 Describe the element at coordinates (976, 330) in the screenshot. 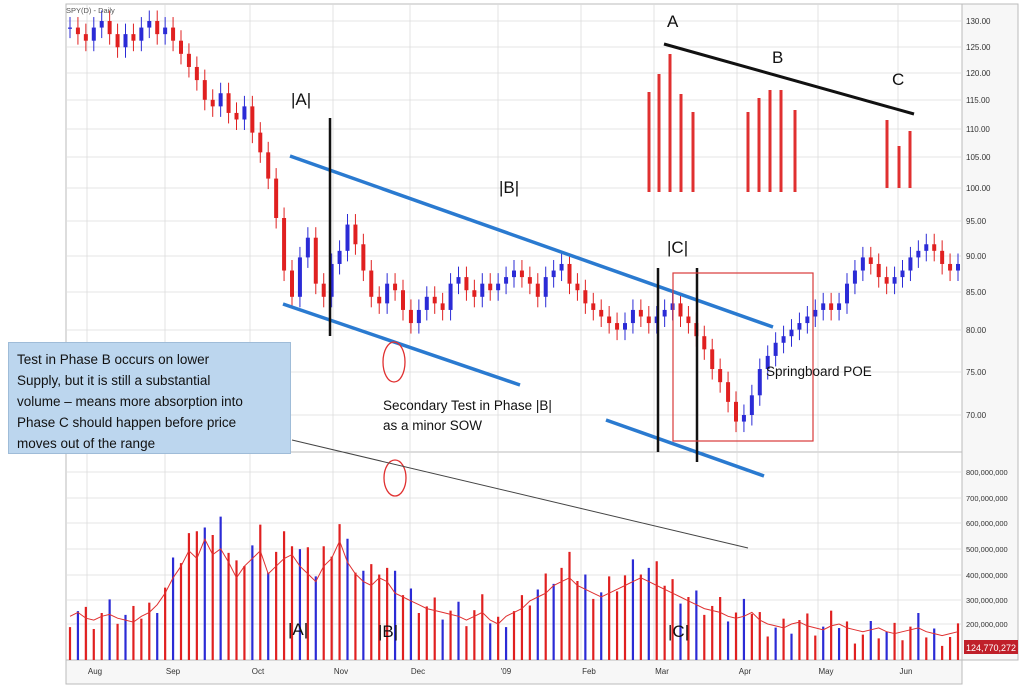

I see `price-tick-label: 80.00` at that location.